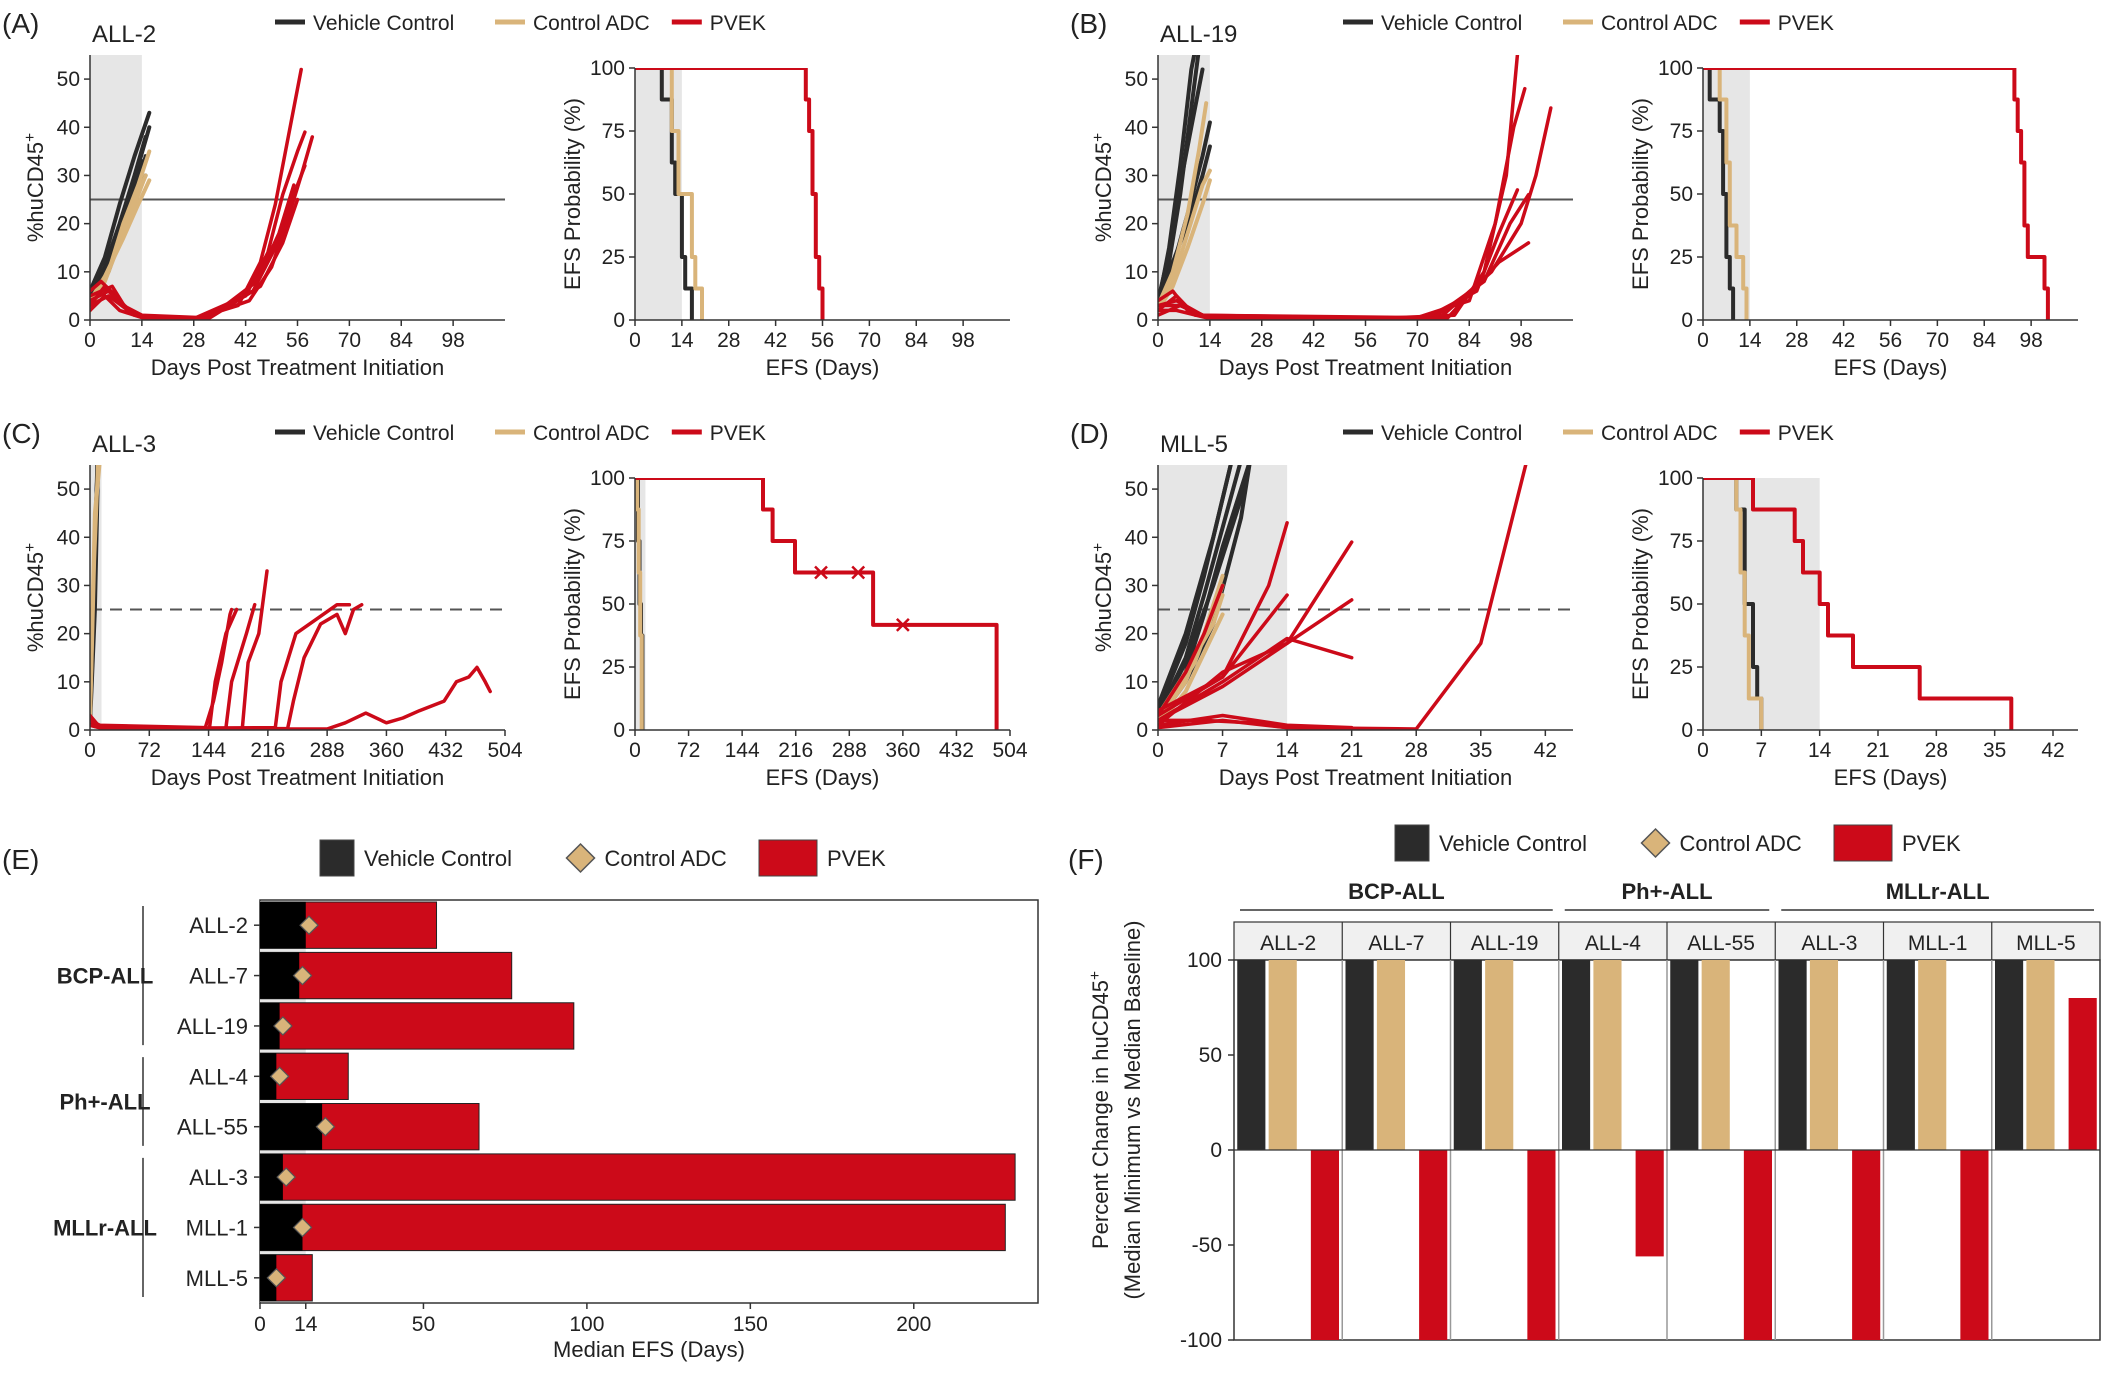 Image resolution: width=2118 pixels, height=1381 pixels. Describe the element at coordinates (1009, 750) in the screenshot. I see `x-tick-label: 504` at that location.